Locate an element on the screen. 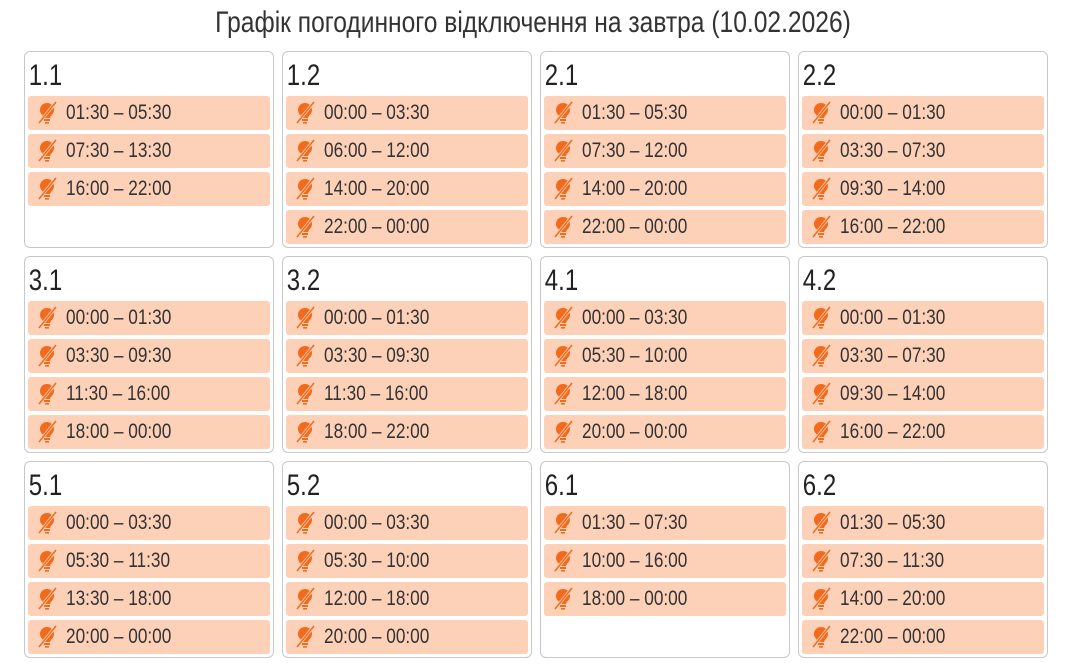  slot-time: 07:30 – 12:00 is located at coordinates (635, 150).